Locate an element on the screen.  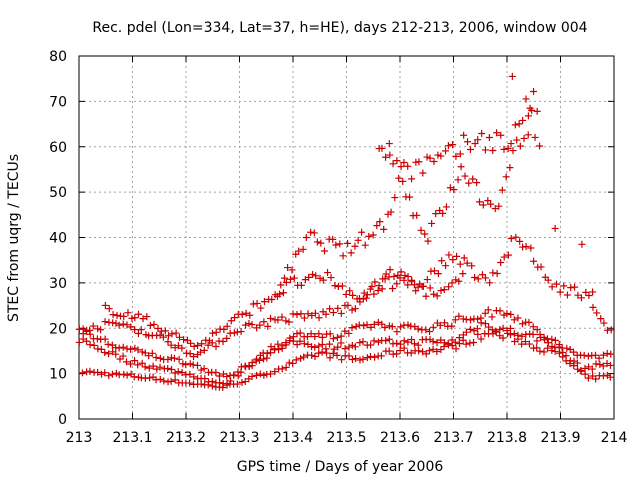
y-tick-label: 20 is located at coordinates (58, 329).